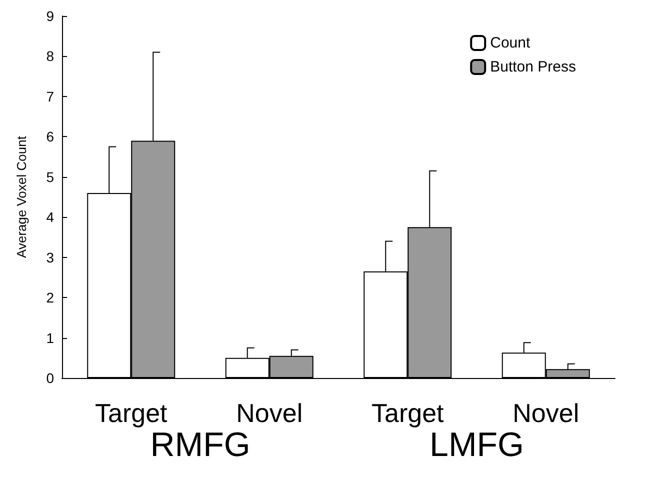 This screenshot has height=490, width=651. I want to click on y-tick-label: 7, so click(50, 96).